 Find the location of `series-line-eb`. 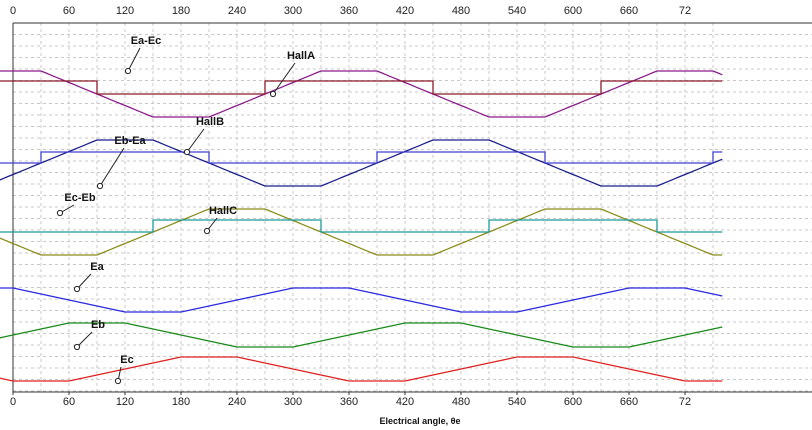

series-line-eb is located at coordinates (361, 335).